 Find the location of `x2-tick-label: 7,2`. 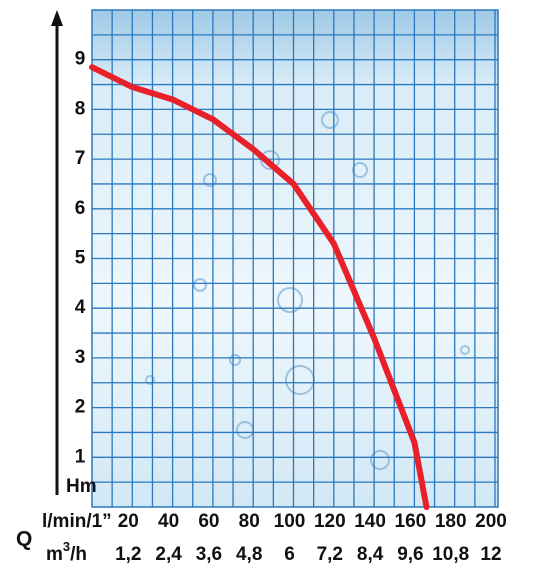

x2-tick-label: 7,2 is located at coordinates (330, 554).